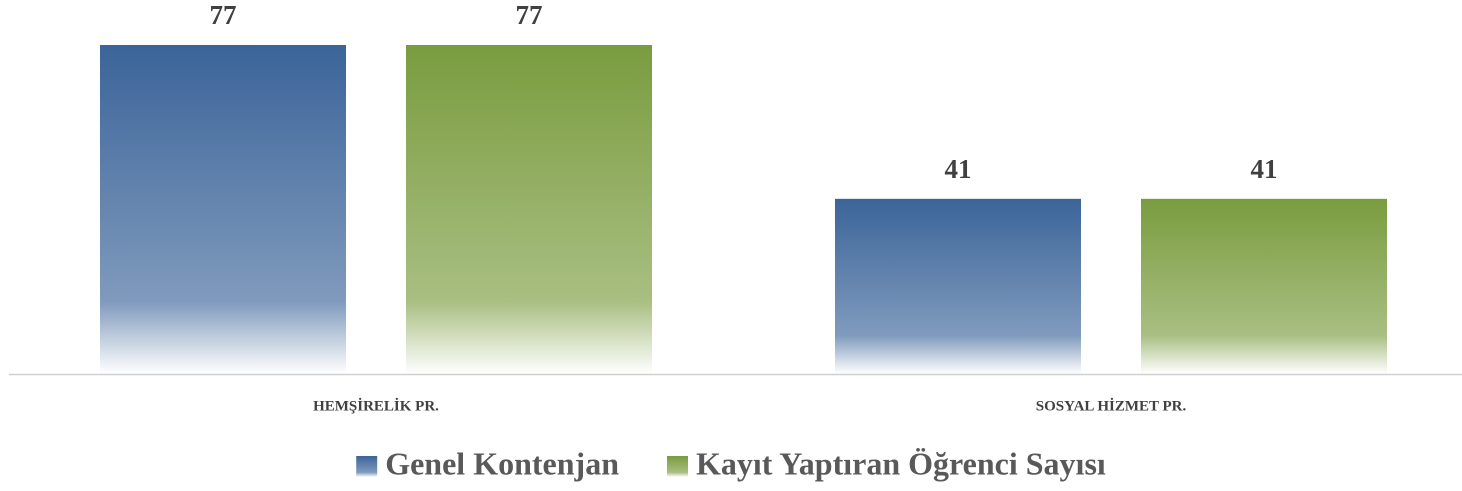  Describe the element at coordinates (901, 463) in the screenshot. I see `legend-label: Kayıt Yaptıran Öğrenci Sayısı` at that location.